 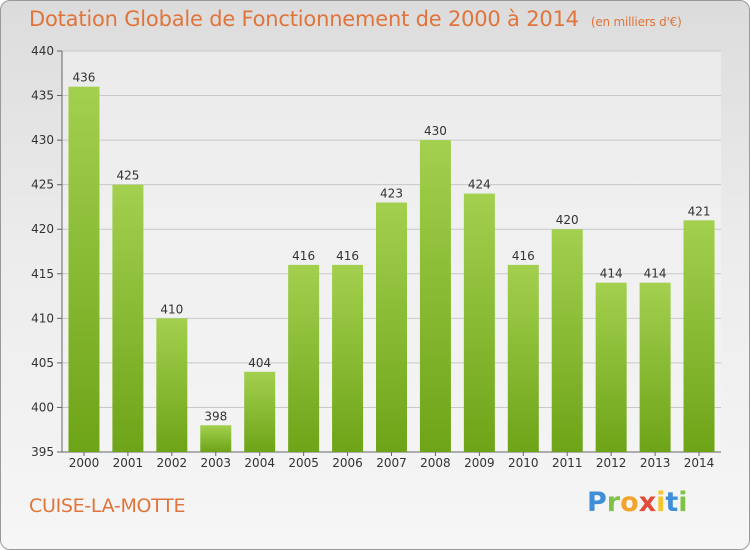 What do you see at coordinates (42, 185) in the screenshot?
I see `y-tick-label: 425` at bounding box center [42, 185].